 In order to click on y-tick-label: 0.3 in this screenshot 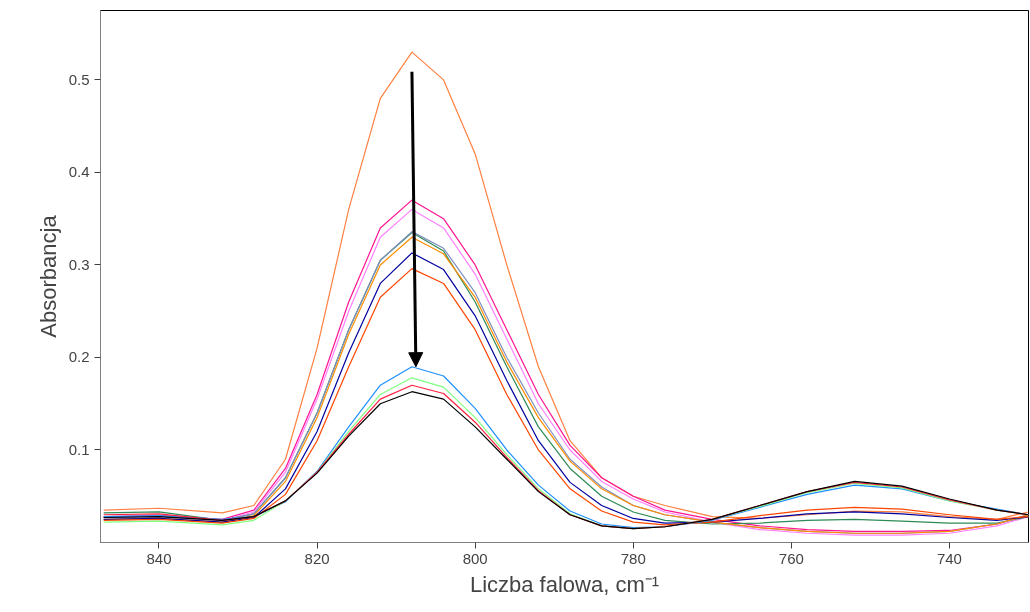, I will do `click(79, 264)`.